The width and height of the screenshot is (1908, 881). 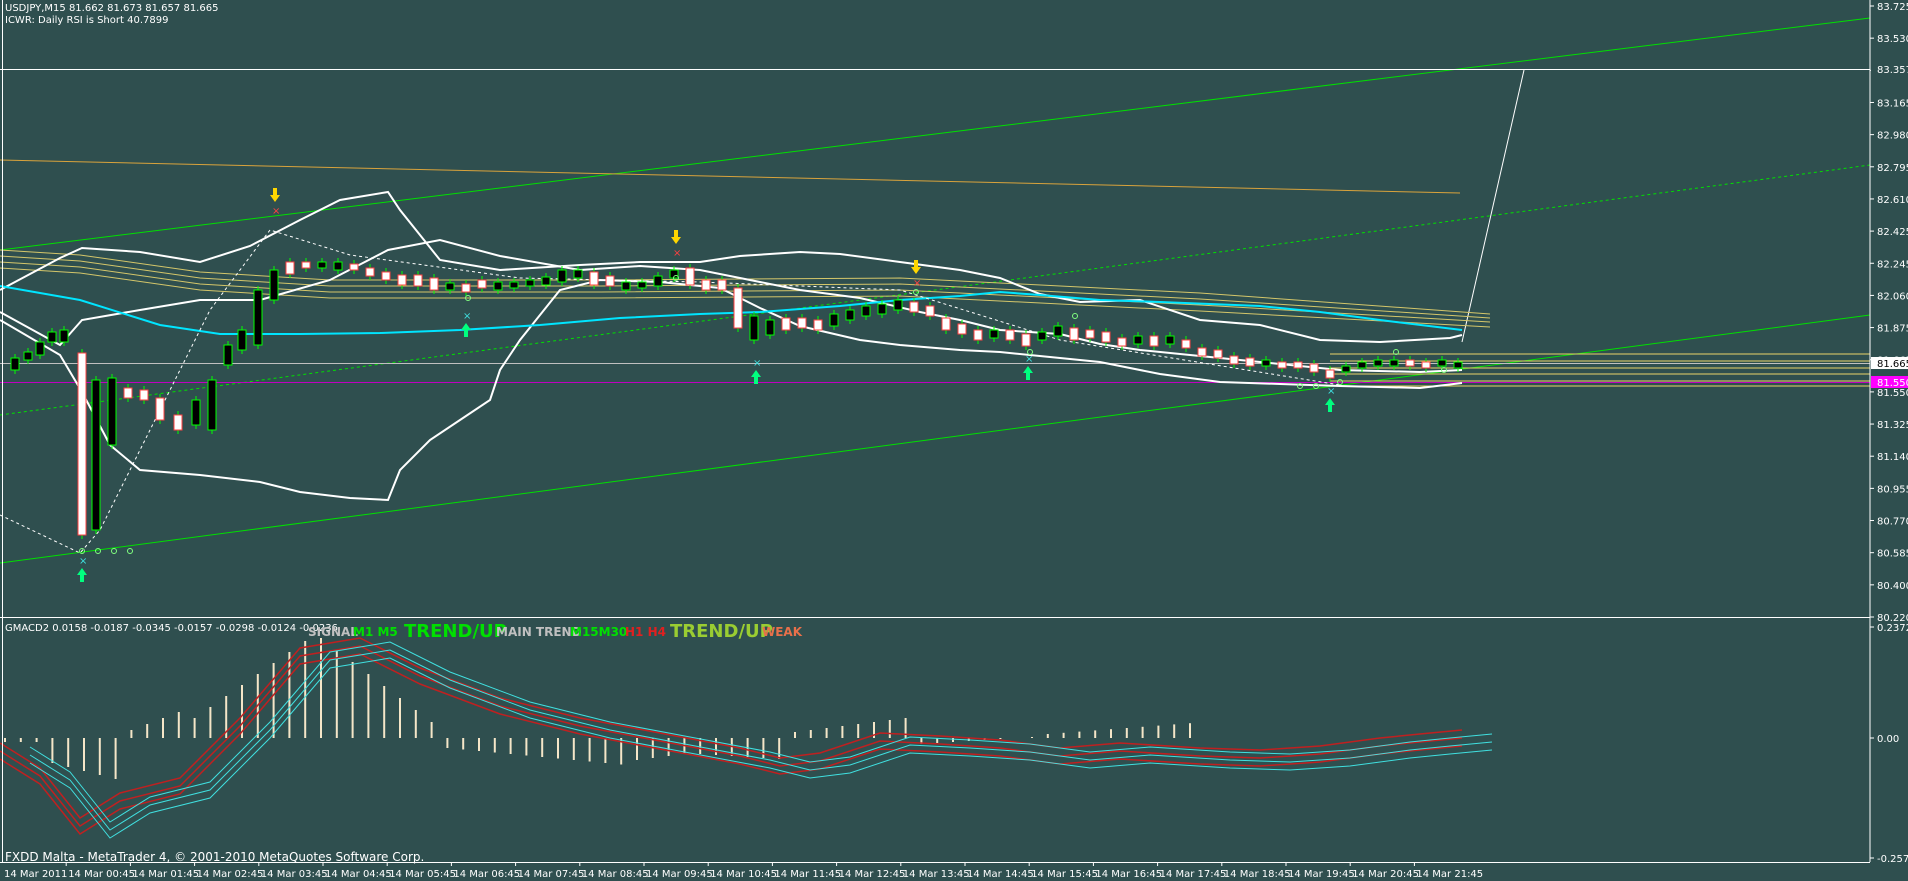 I want to click on price-tick-label: 83.165, so click(x=1892, y=103).